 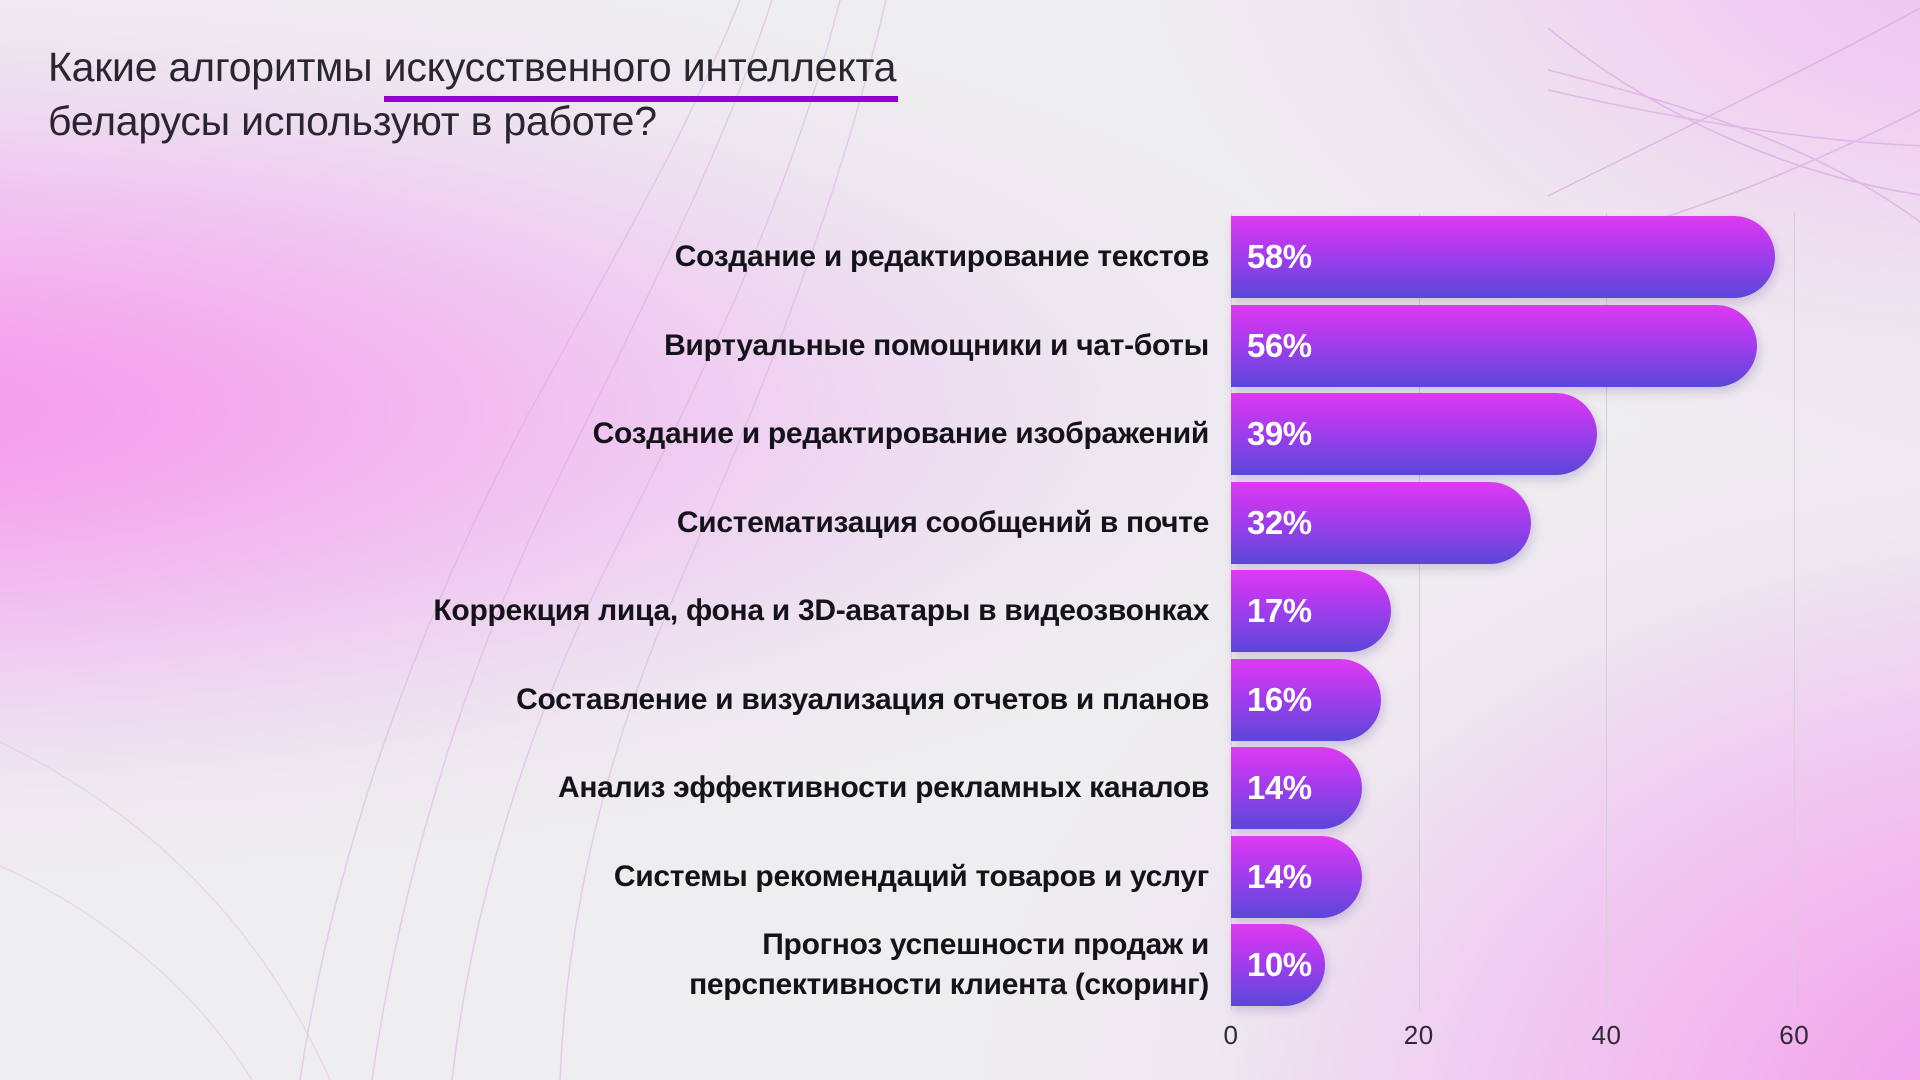 What do you see at coordinates (1231, 1035) in the screenshot?
I see `x-tick-label-0: 0` at bounding box center [1231, 1035].